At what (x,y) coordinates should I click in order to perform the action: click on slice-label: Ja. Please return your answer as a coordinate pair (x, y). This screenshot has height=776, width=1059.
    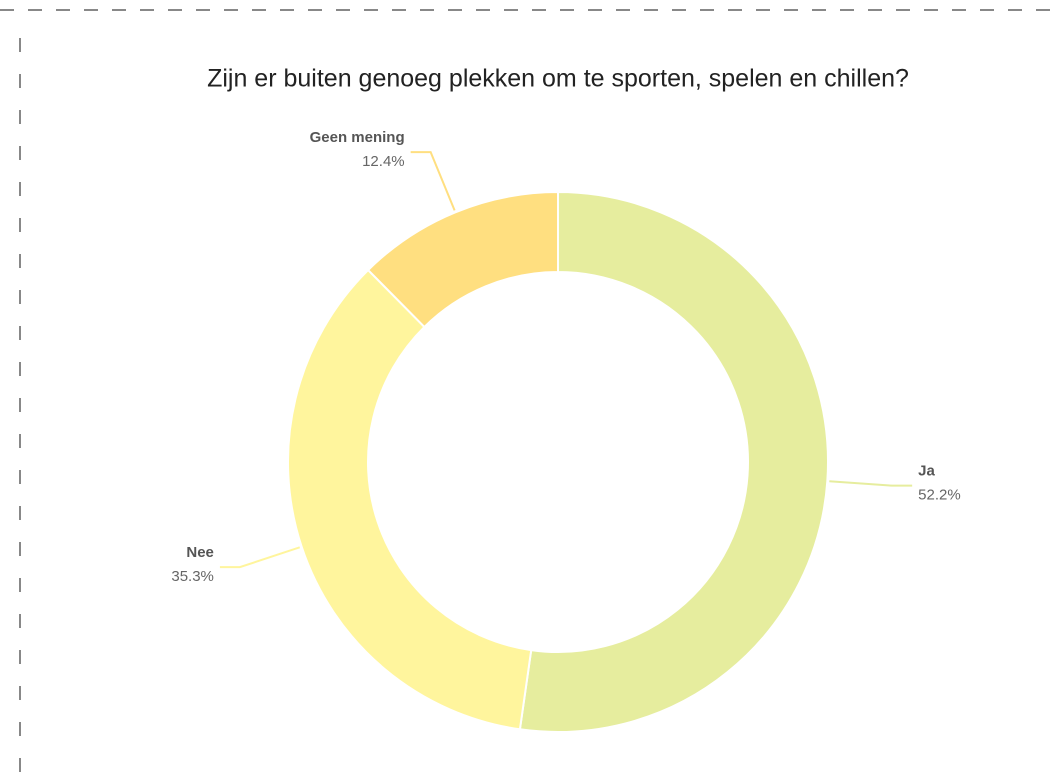
    Looking at the image, I should click on (926, 471).